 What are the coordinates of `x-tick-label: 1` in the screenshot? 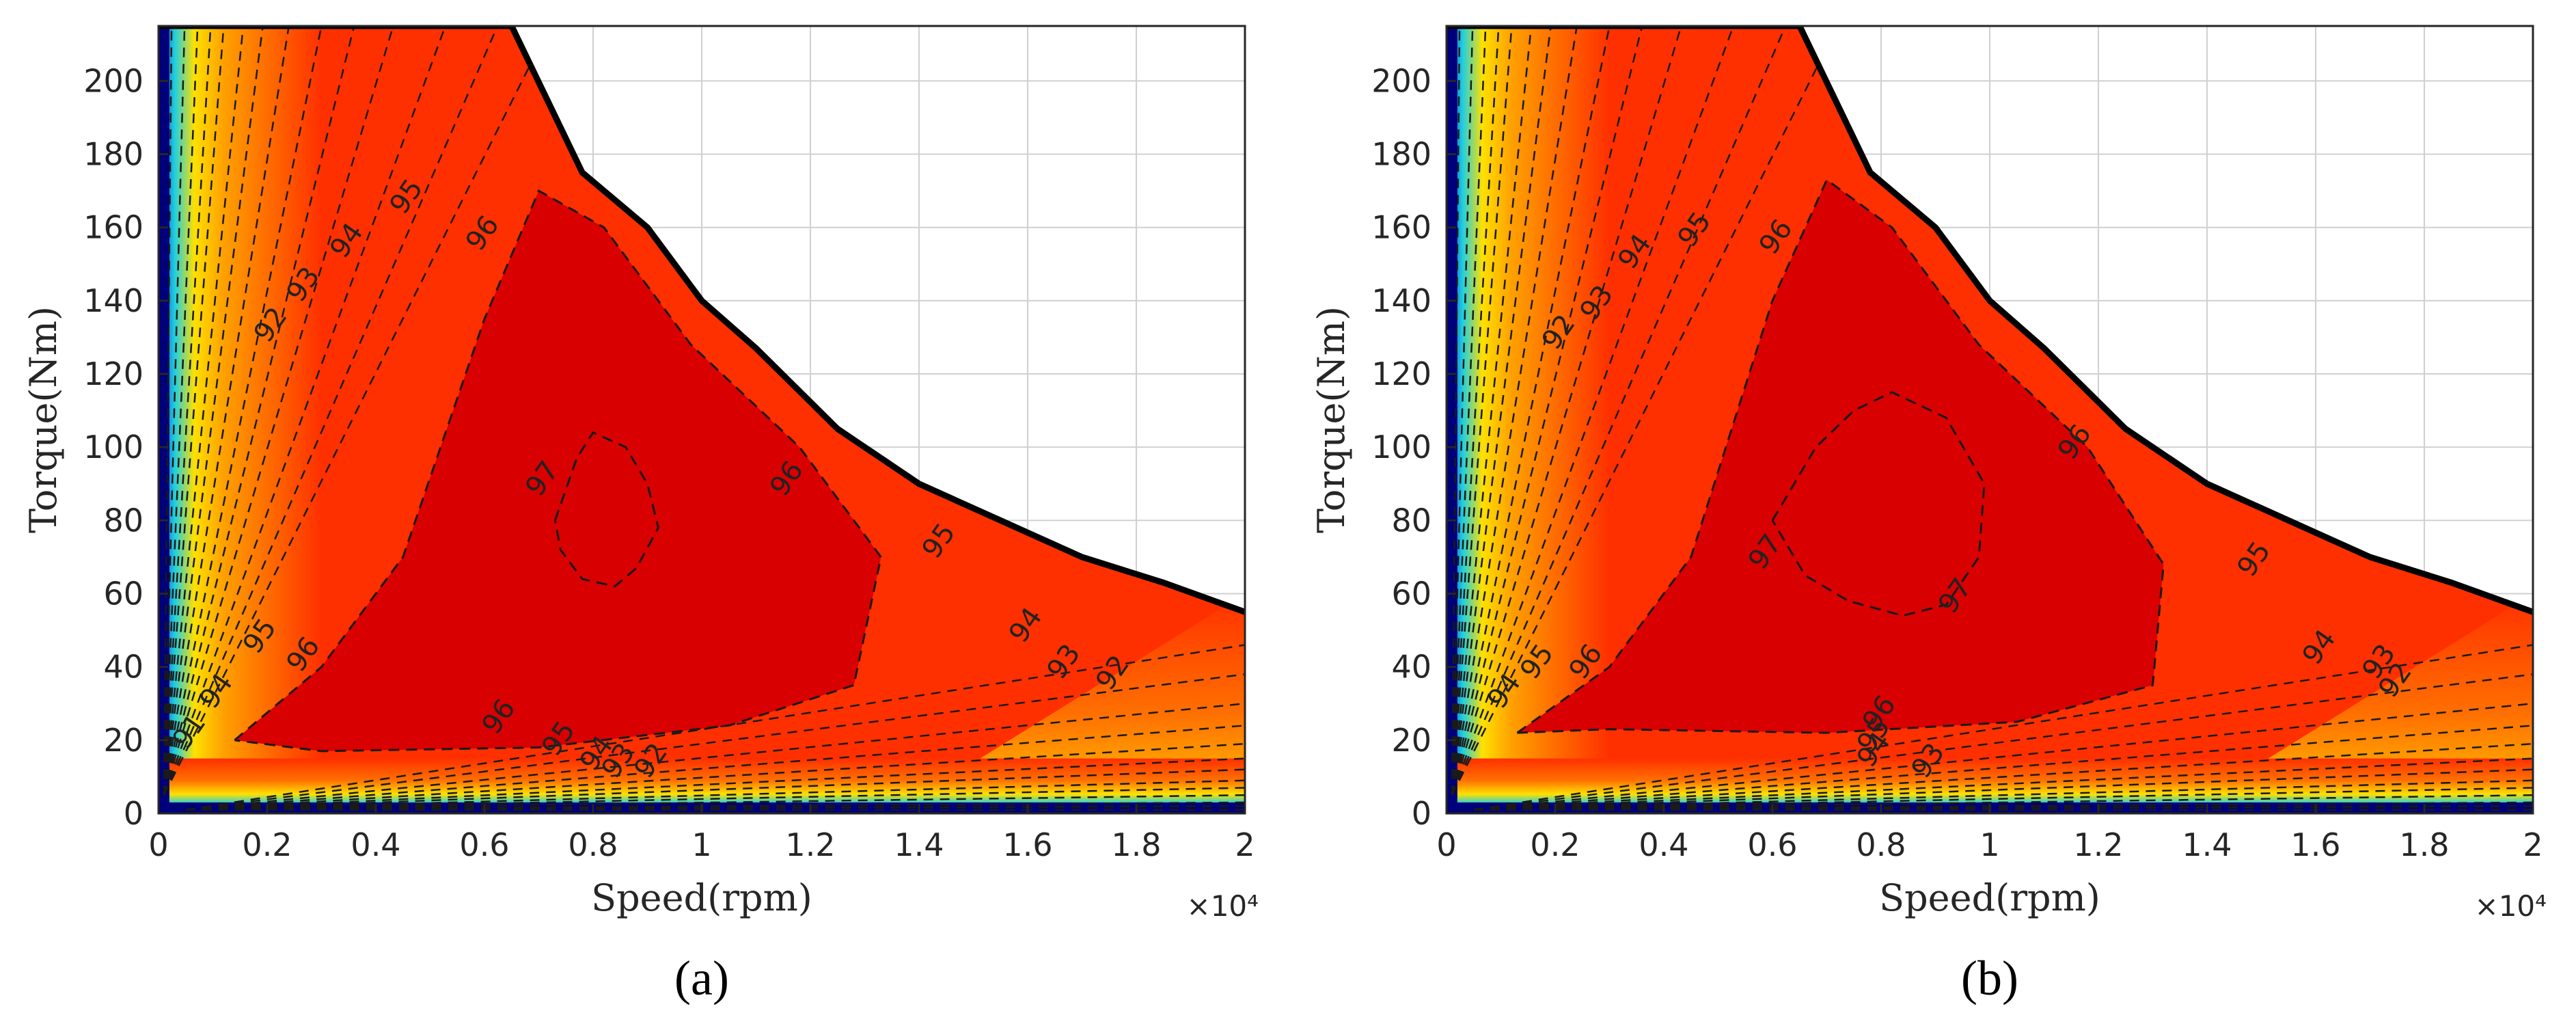 It's located at (1989, 844).